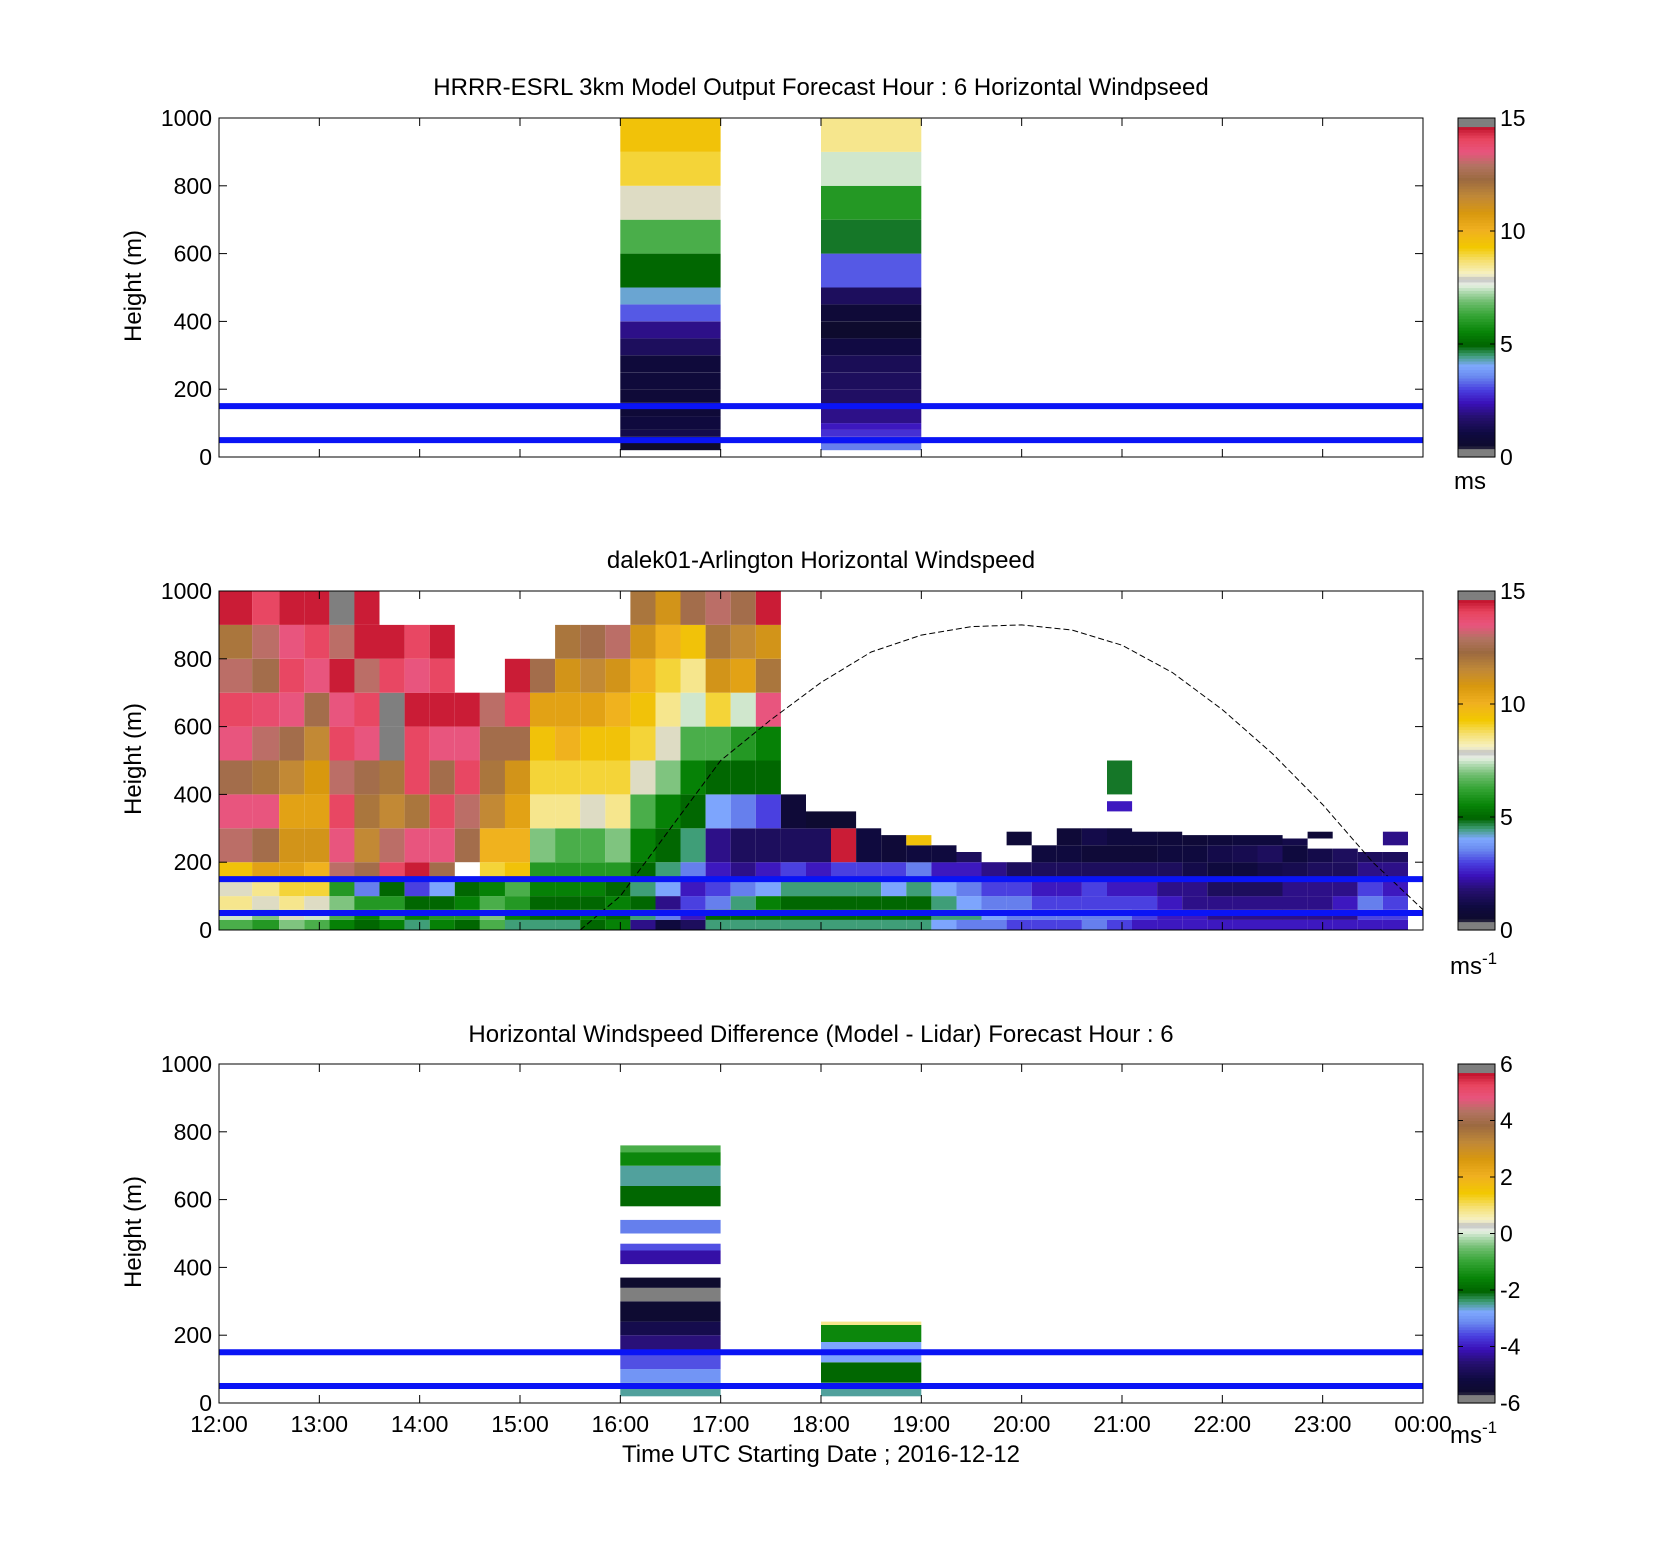  I want to click on reference-lines, so click(821, 896).